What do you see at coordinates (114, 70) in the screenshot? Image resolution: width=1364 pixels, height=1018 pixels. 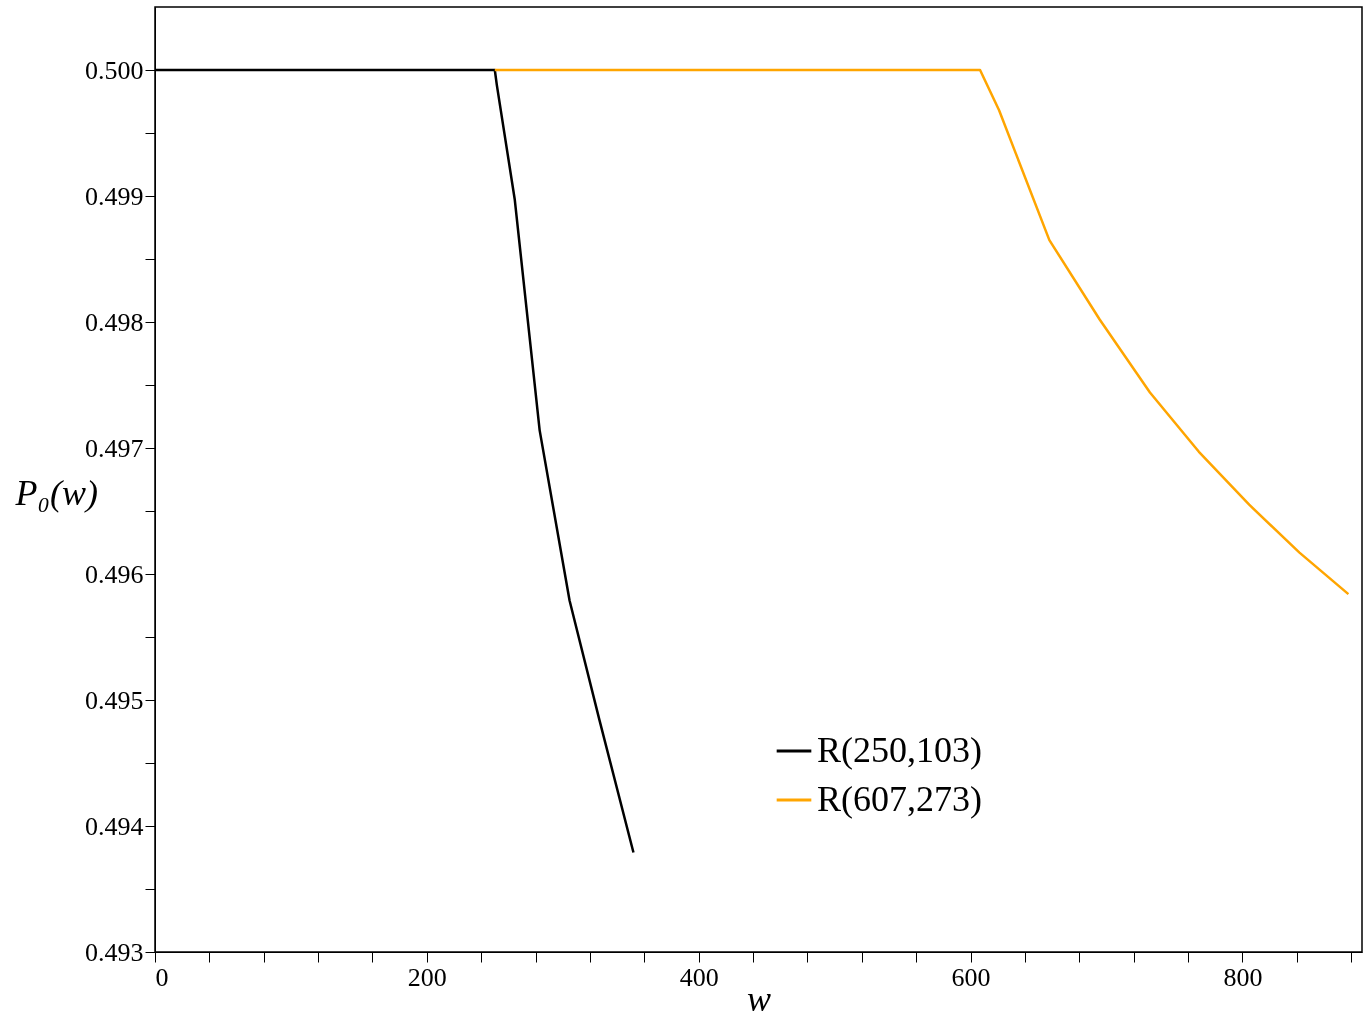 I see `y-tick-label: 0.500` at bounding box center [114, 70].